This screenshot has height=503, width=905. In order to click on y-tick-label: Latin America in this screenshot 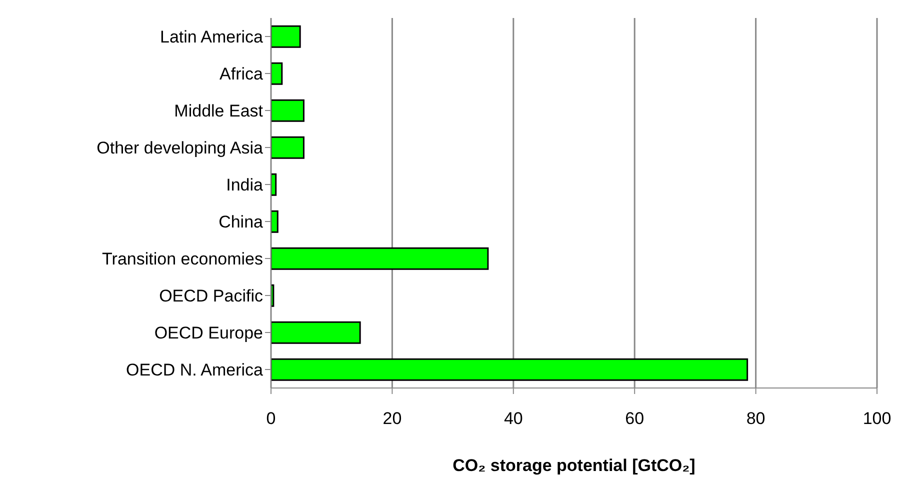, I will do `click(212, 37)`.